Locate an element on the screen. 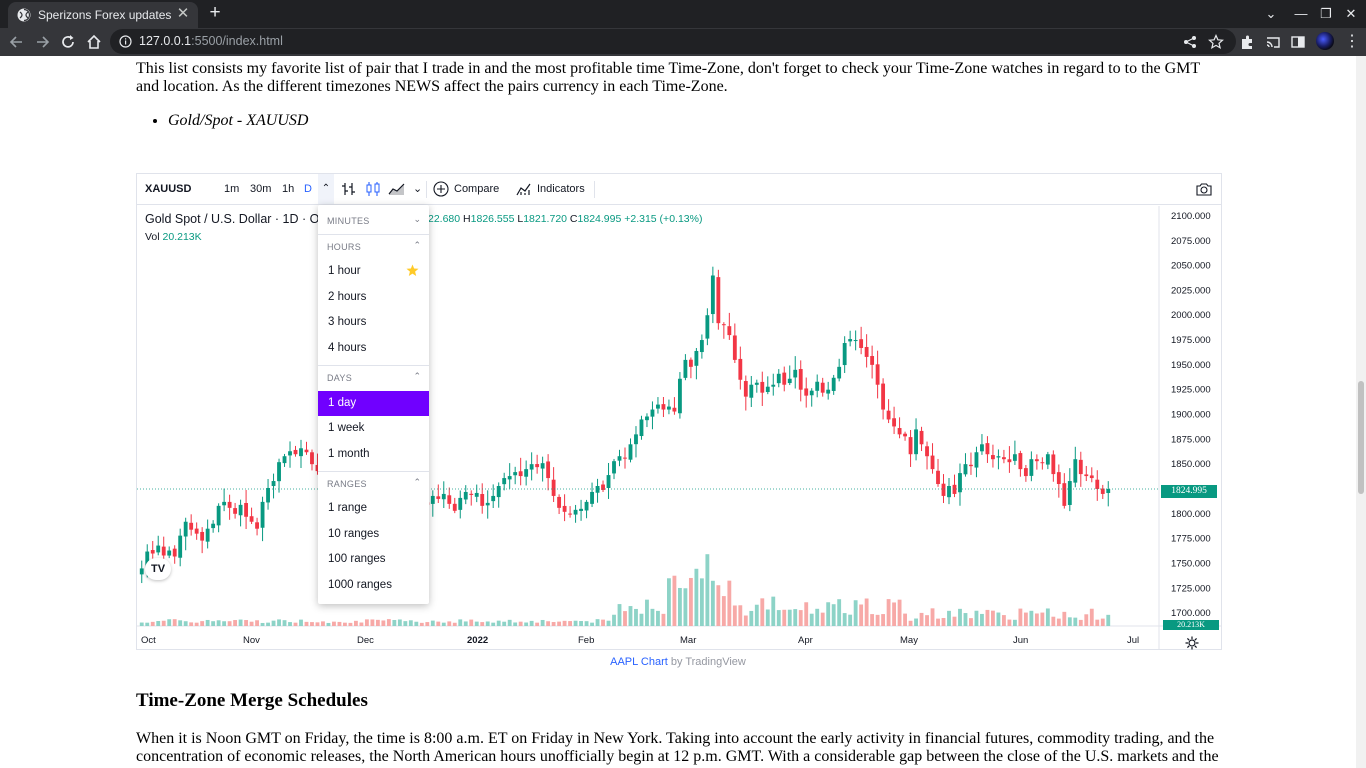 This screenshot has width=1366, height=768. info-icon is located at coordinates (125, 41).